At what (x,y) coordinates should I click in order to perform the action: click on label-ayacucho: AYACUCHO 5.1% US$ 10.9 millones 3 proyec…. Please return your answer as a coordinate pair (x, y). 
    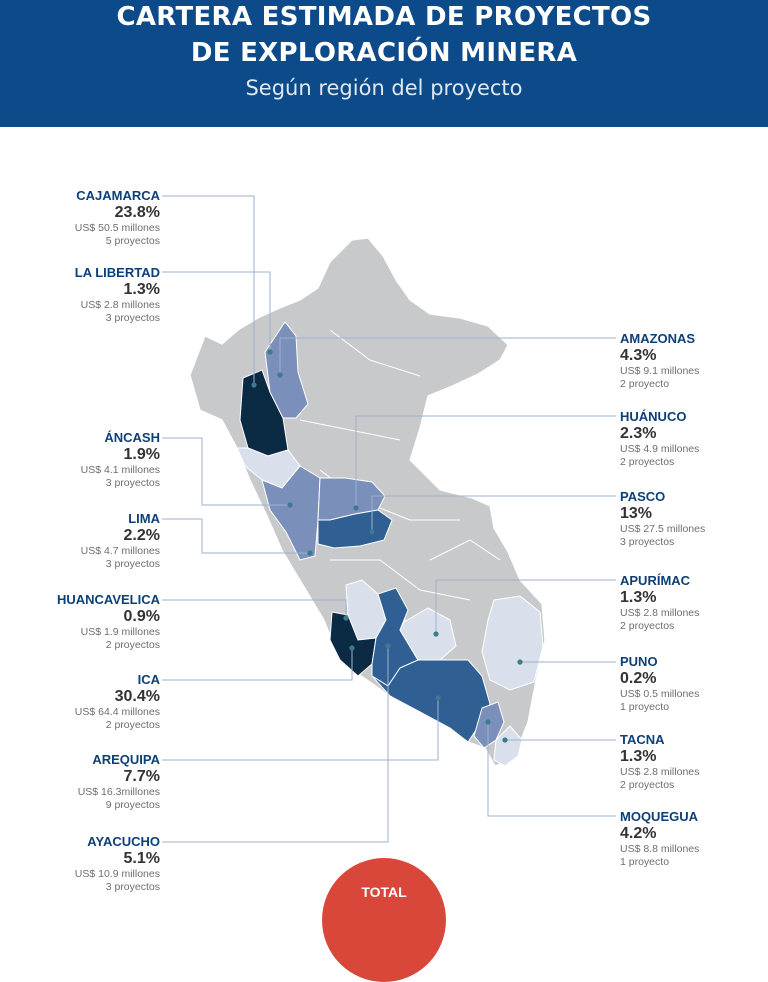
    Looking at the image, I should click on (80, 864).